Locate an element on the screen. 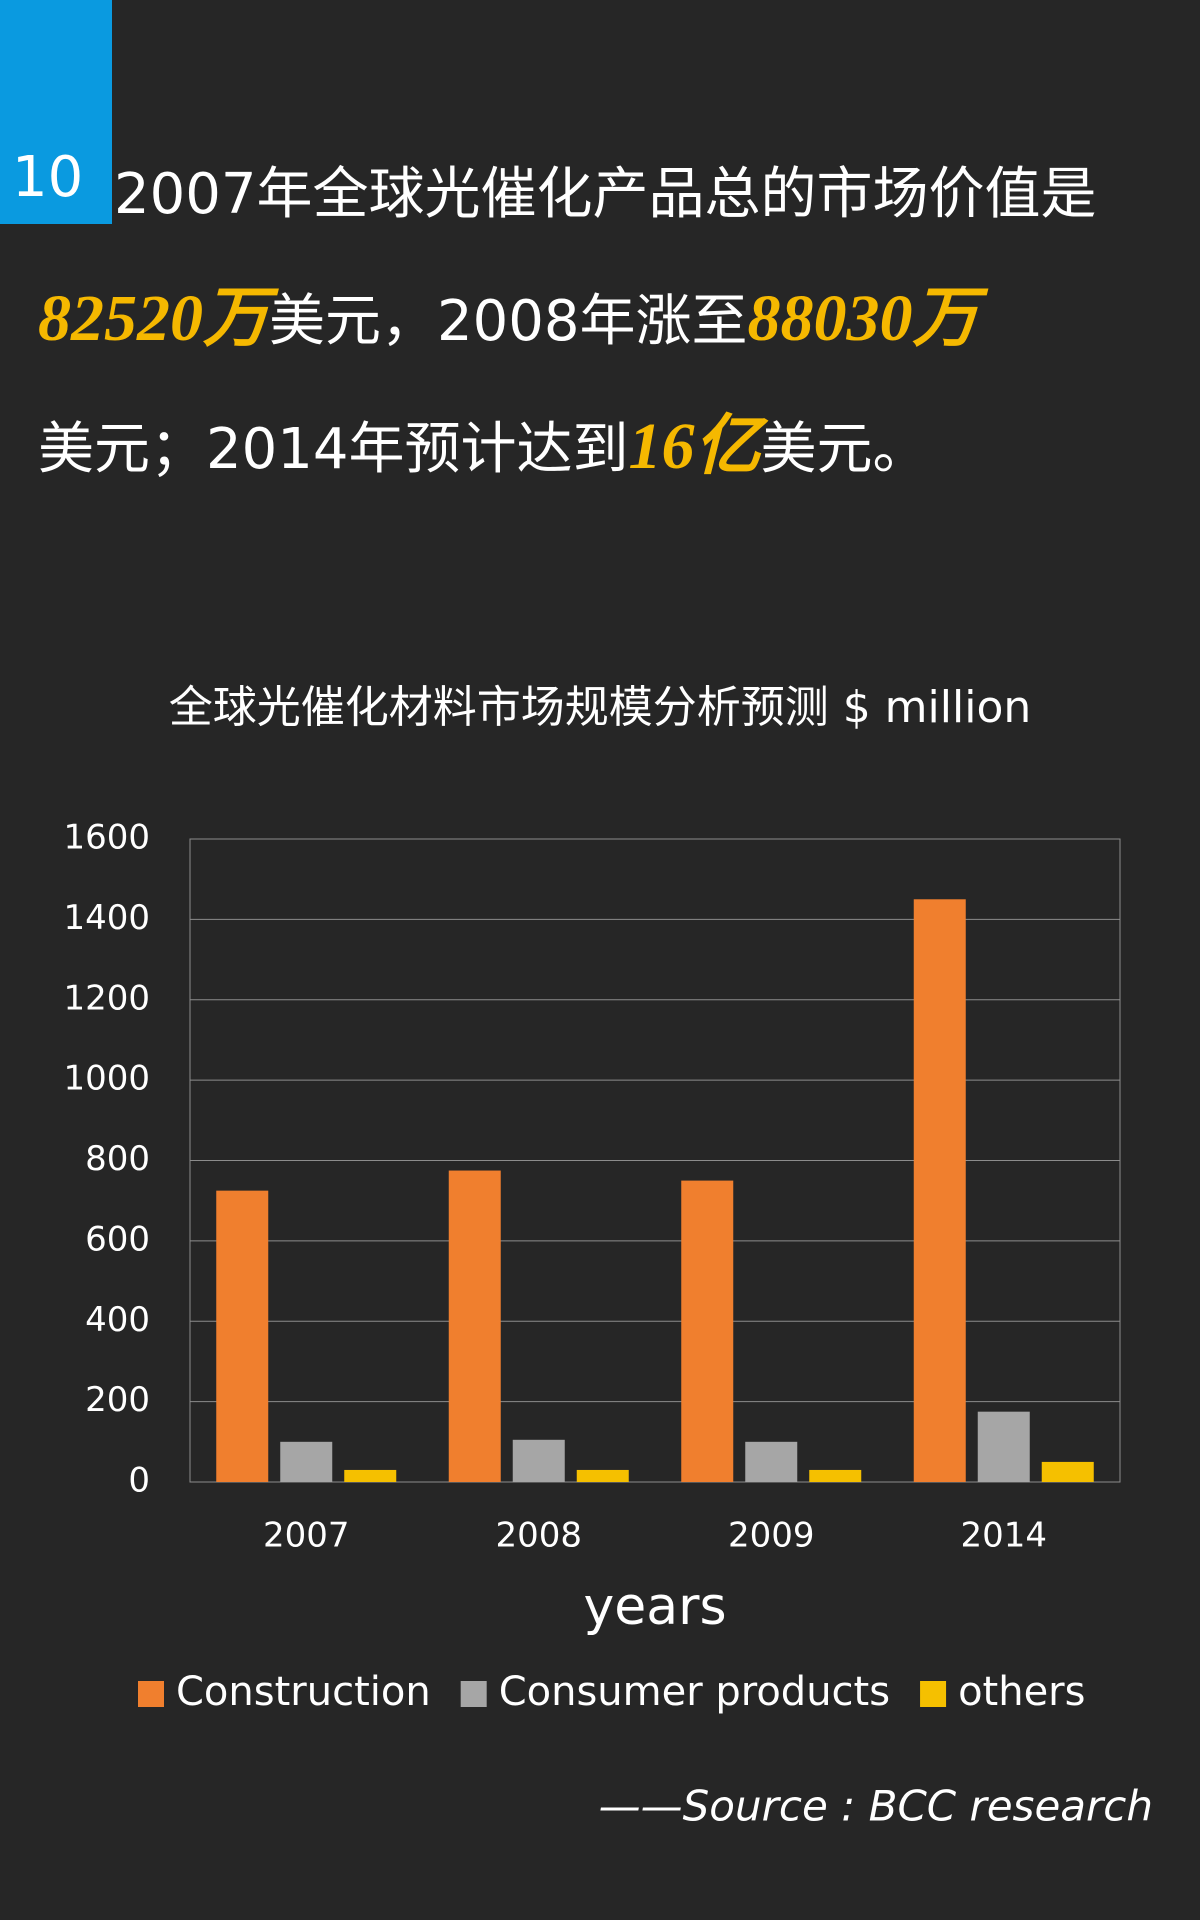 The height and width of the screenshot is (1920, 1200). badge-number: 10 is located at coordinates (48, 177).